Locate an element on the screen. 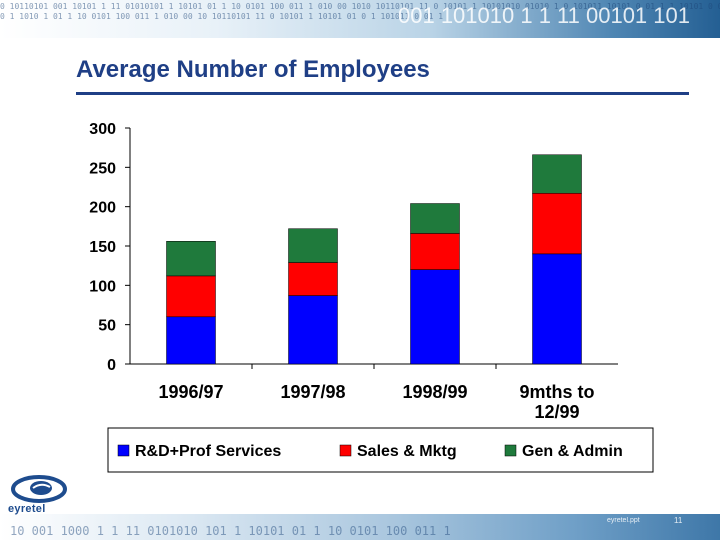 The height and width of the screenshot is (540, 720). footer-filename: eyretel.ppt is located at coordinates (623, 520).